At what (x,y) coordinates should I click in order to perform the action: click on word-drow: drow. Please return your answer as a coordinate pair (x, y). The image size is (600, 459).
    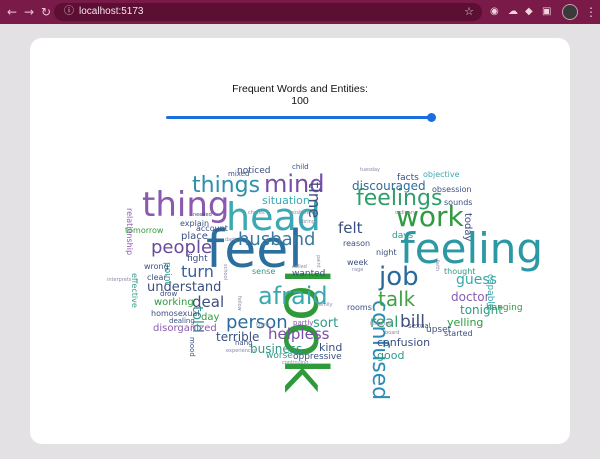
    Looking at the image, I should click on (169, 294).